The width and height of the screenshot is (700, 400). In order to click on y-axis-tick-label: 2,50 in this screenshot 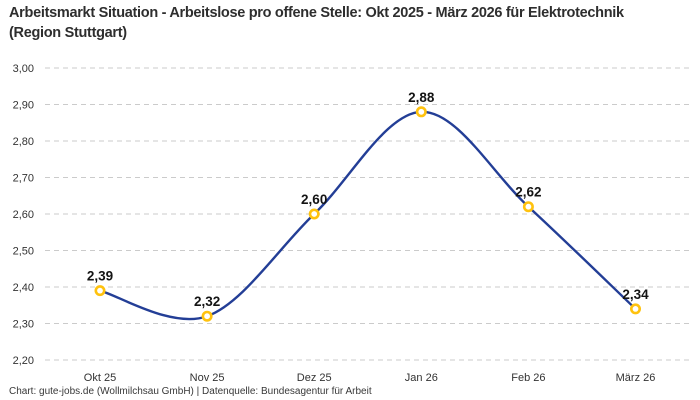, I will do `click(23, 252)`.